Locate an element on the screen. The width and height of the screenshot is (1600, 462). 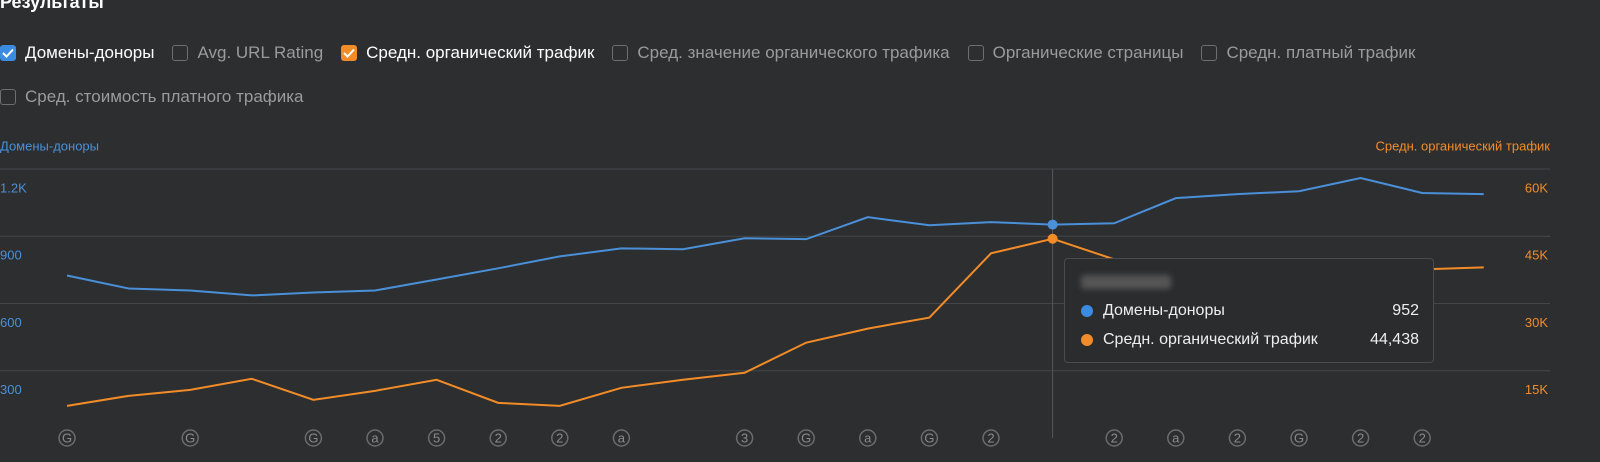
y2-tick-label: 60K is located at coordinates (1536, 187).